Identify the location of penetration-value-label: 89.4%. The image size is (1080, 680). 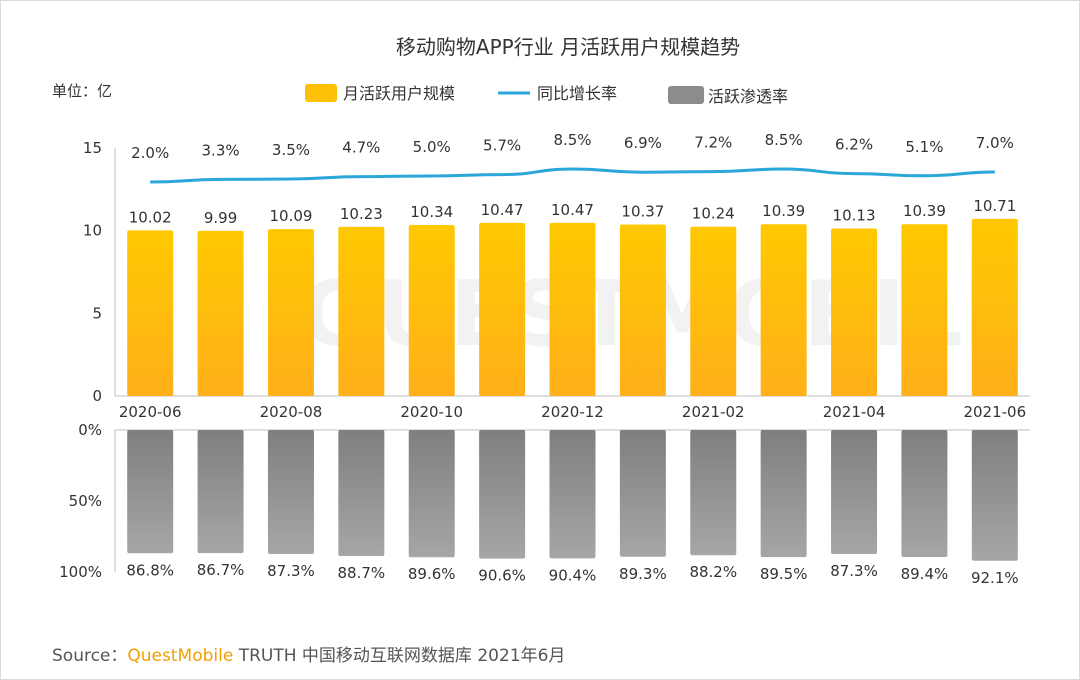
(925, 574).